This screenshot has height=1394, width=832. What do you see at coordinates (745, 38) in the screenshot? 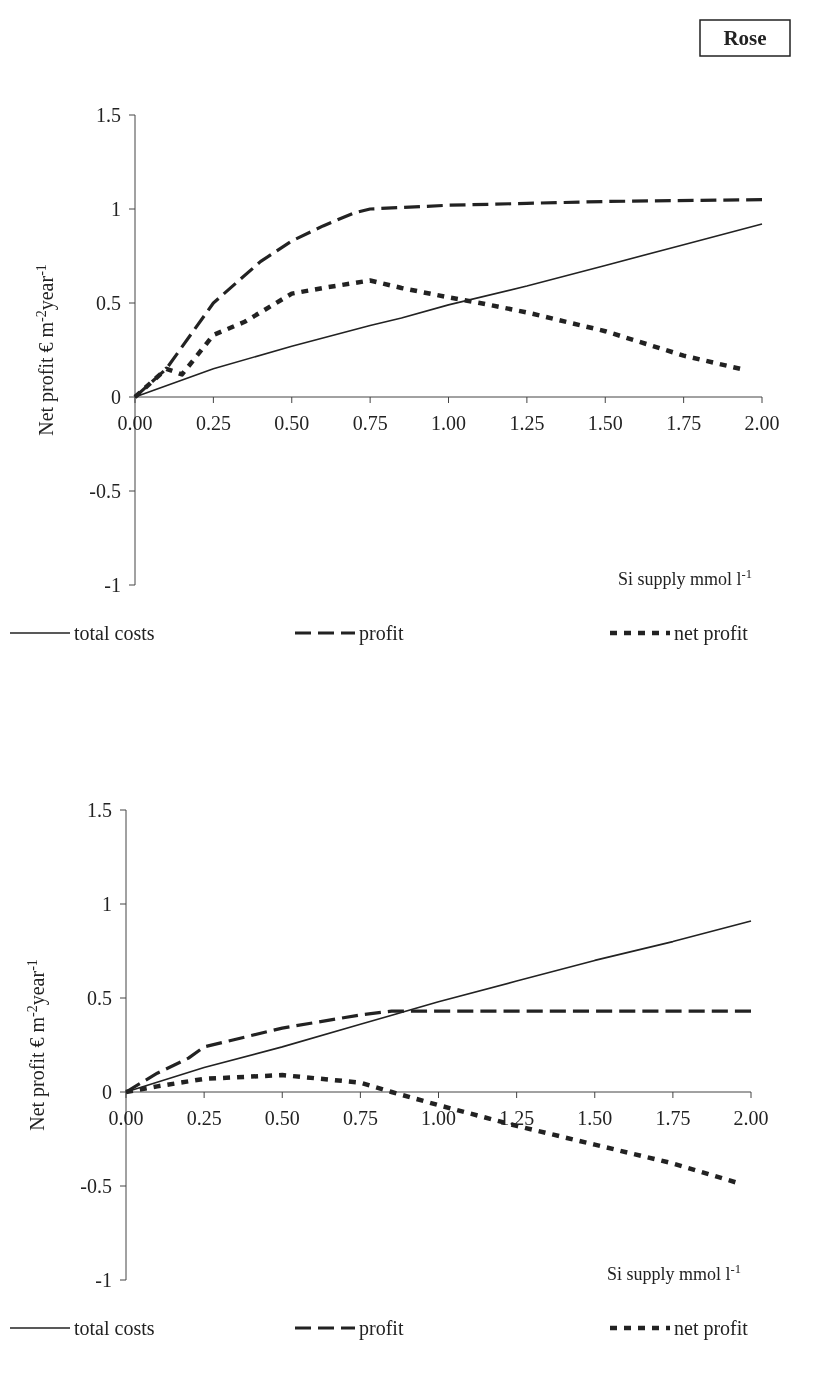
I see `chart-title: Rose` at bounding box center [745, 38].